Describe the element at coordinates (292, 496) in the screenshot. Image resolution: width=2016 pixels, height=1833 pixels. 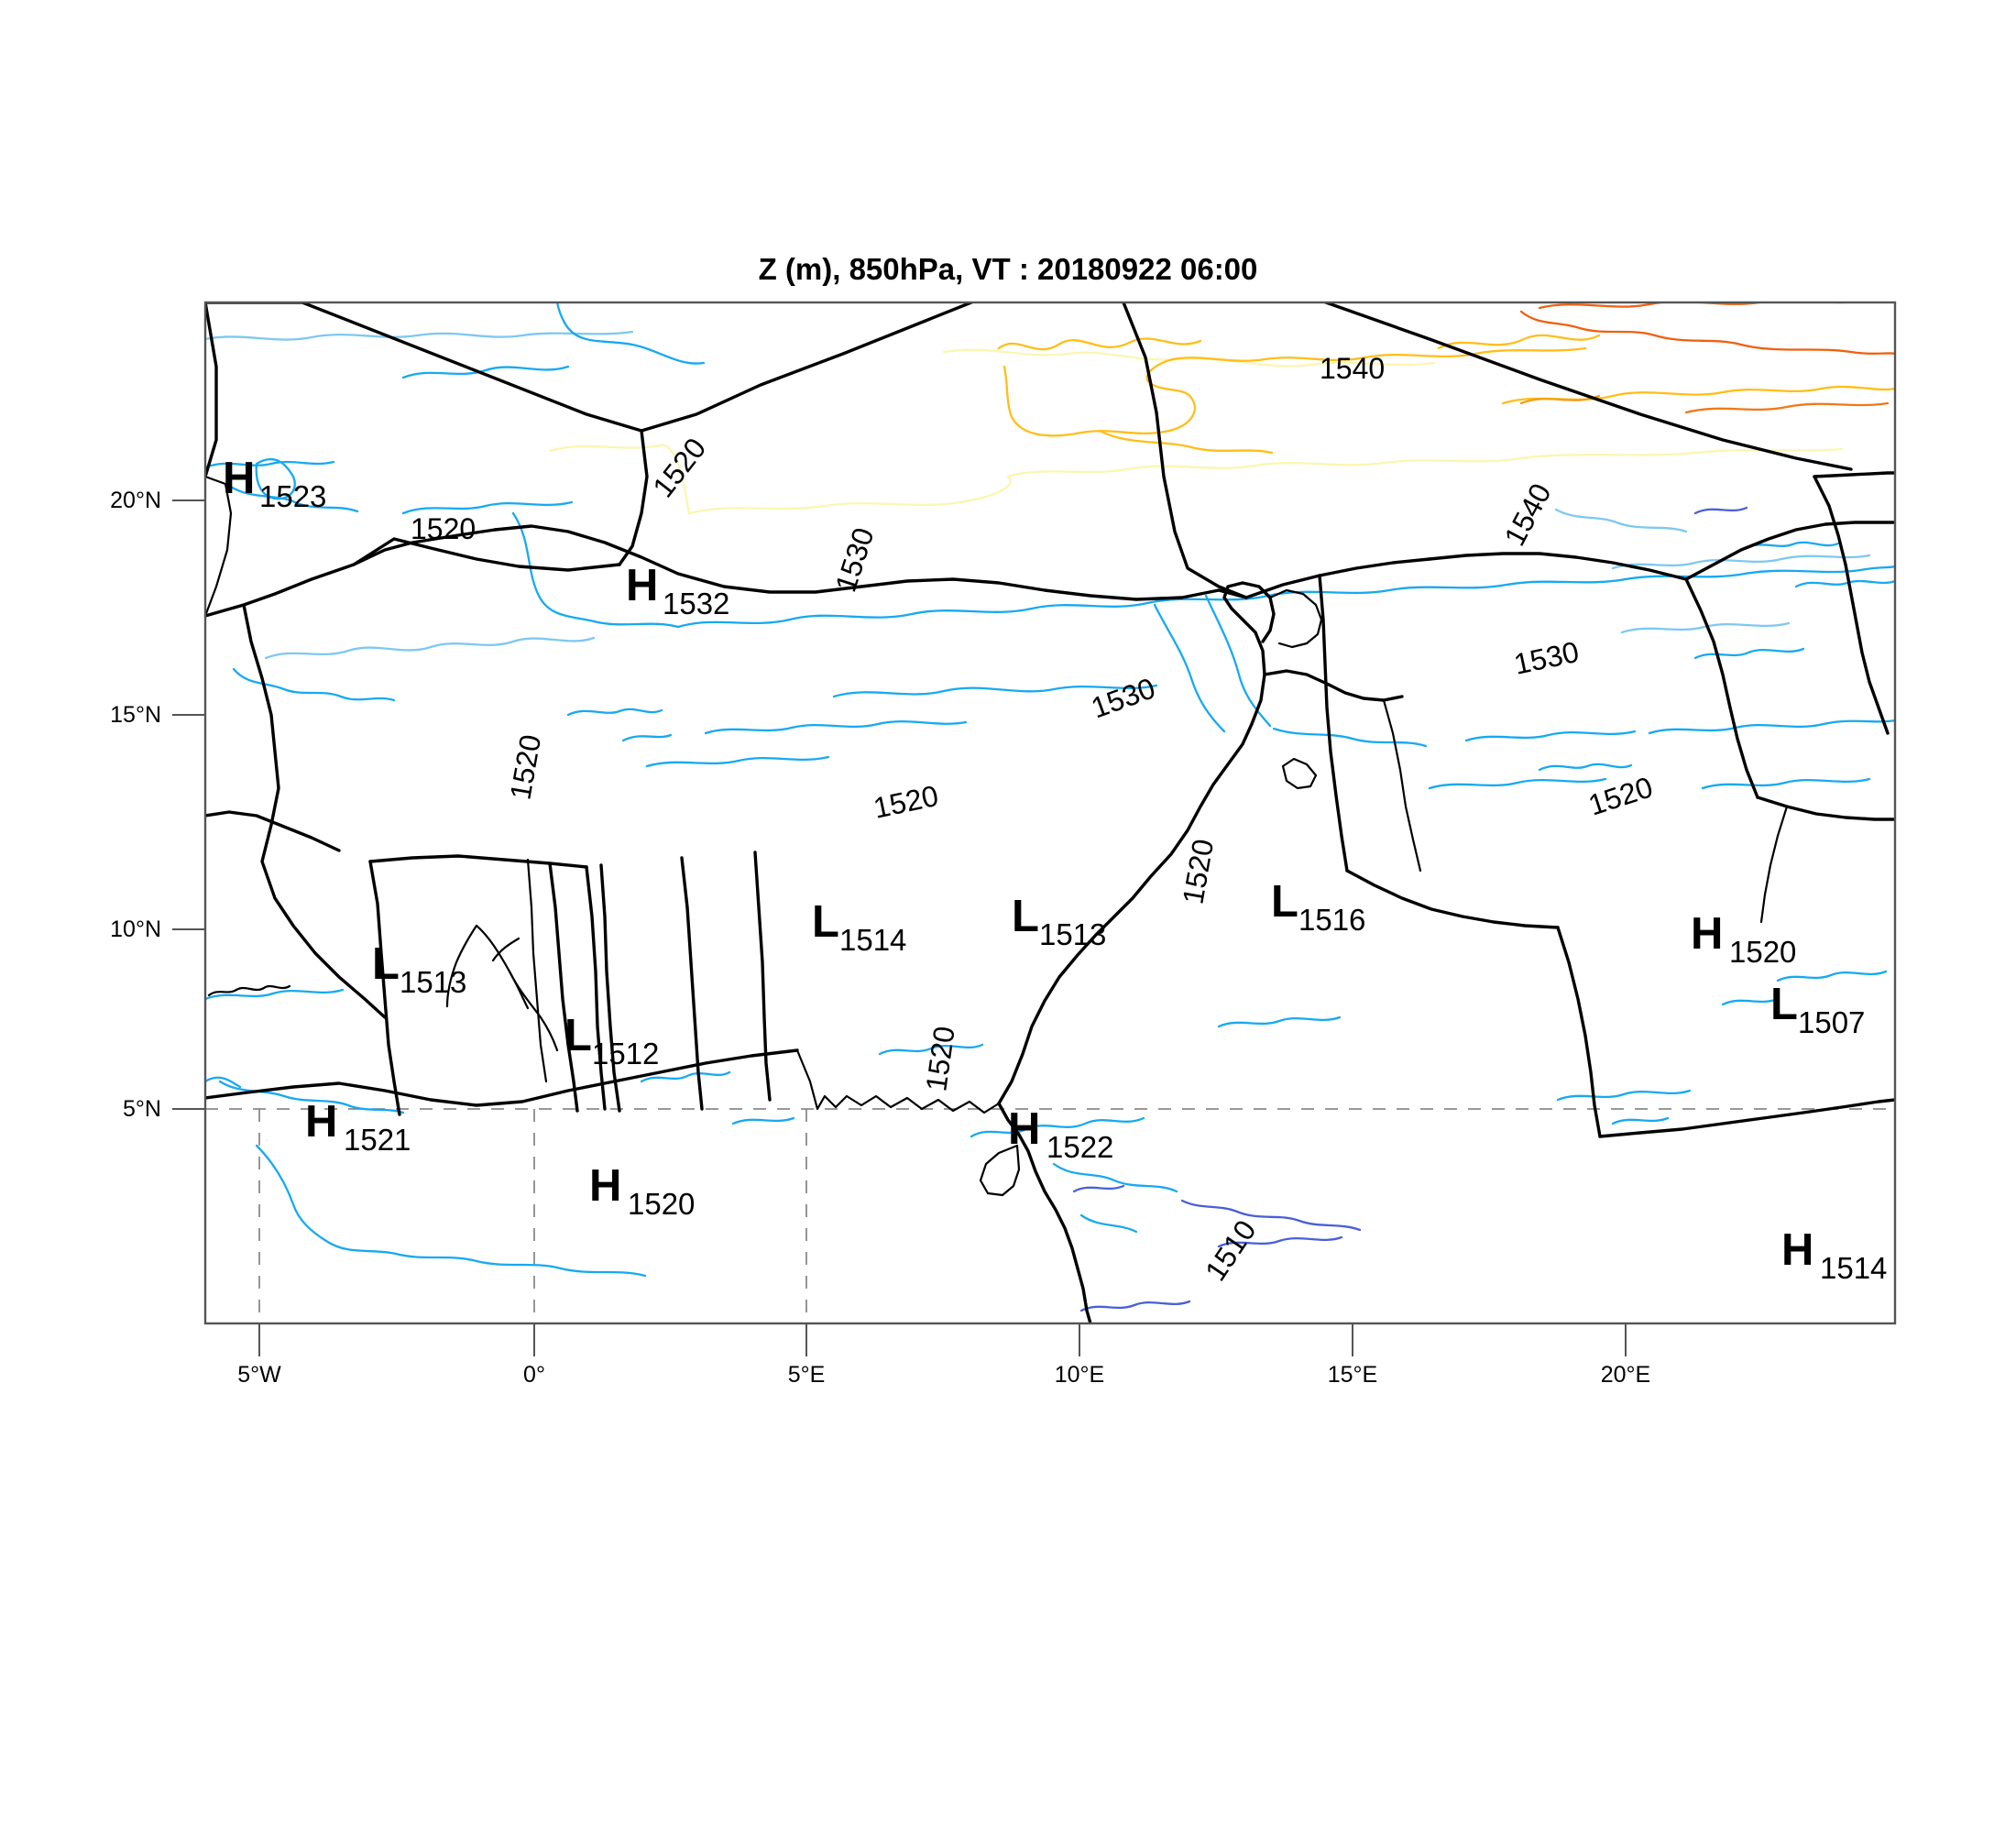
I see `high-marker-value: 1523` at that location.